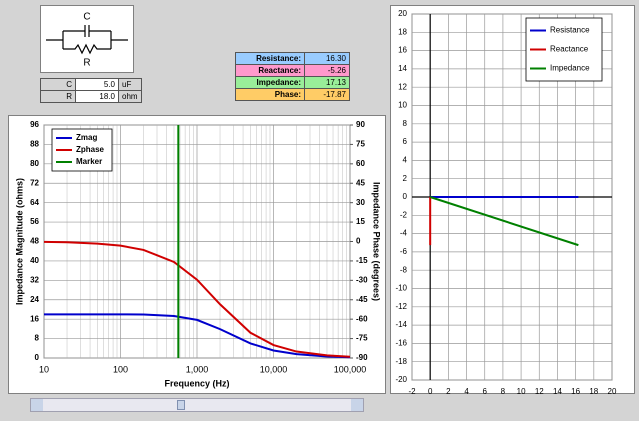 The image size is (639, 421). I want to click on x-tick-label: 0, so click(430, 391).